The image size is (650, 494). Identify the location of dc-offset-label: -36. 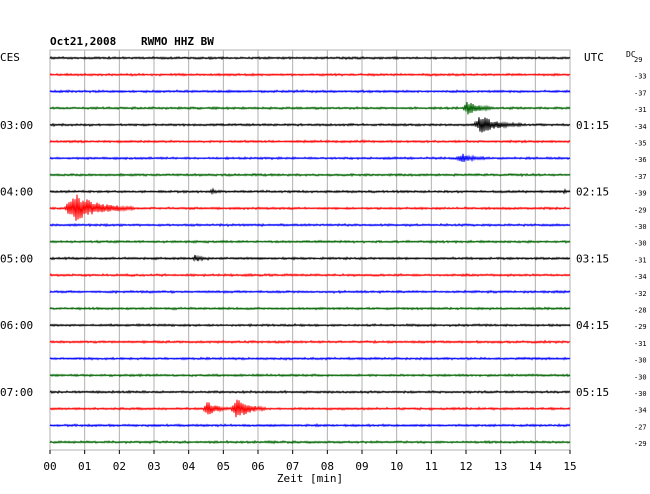
(640, 160).